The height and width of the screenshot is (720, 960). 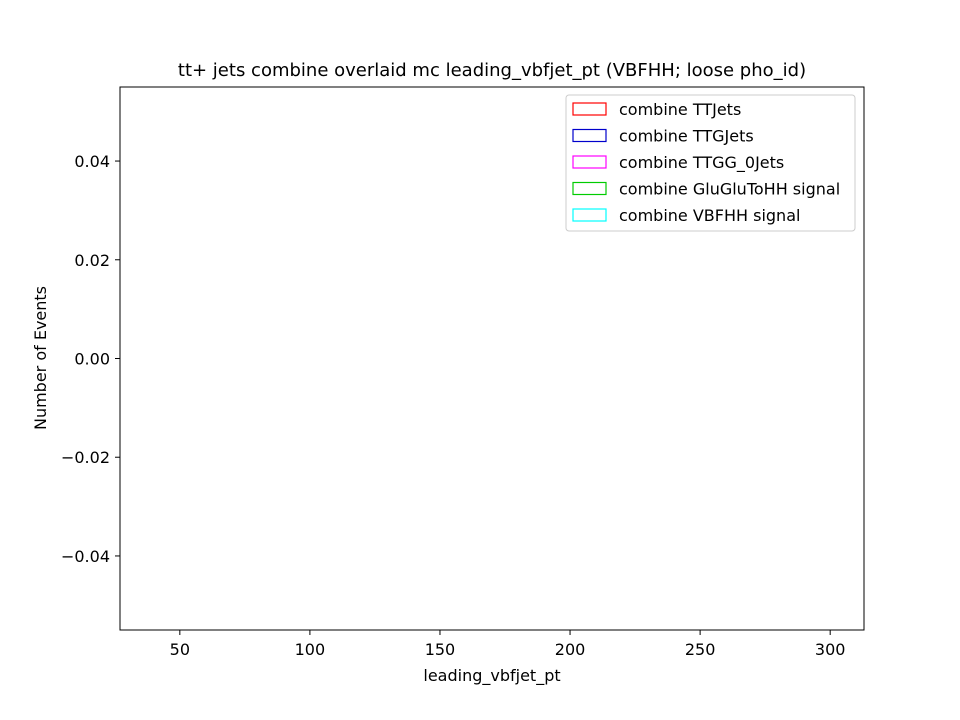 What do you see at coordinates (440, 649) in the screenshot?
I see `x-tick-label: 150` at bounding box center [440, 649].